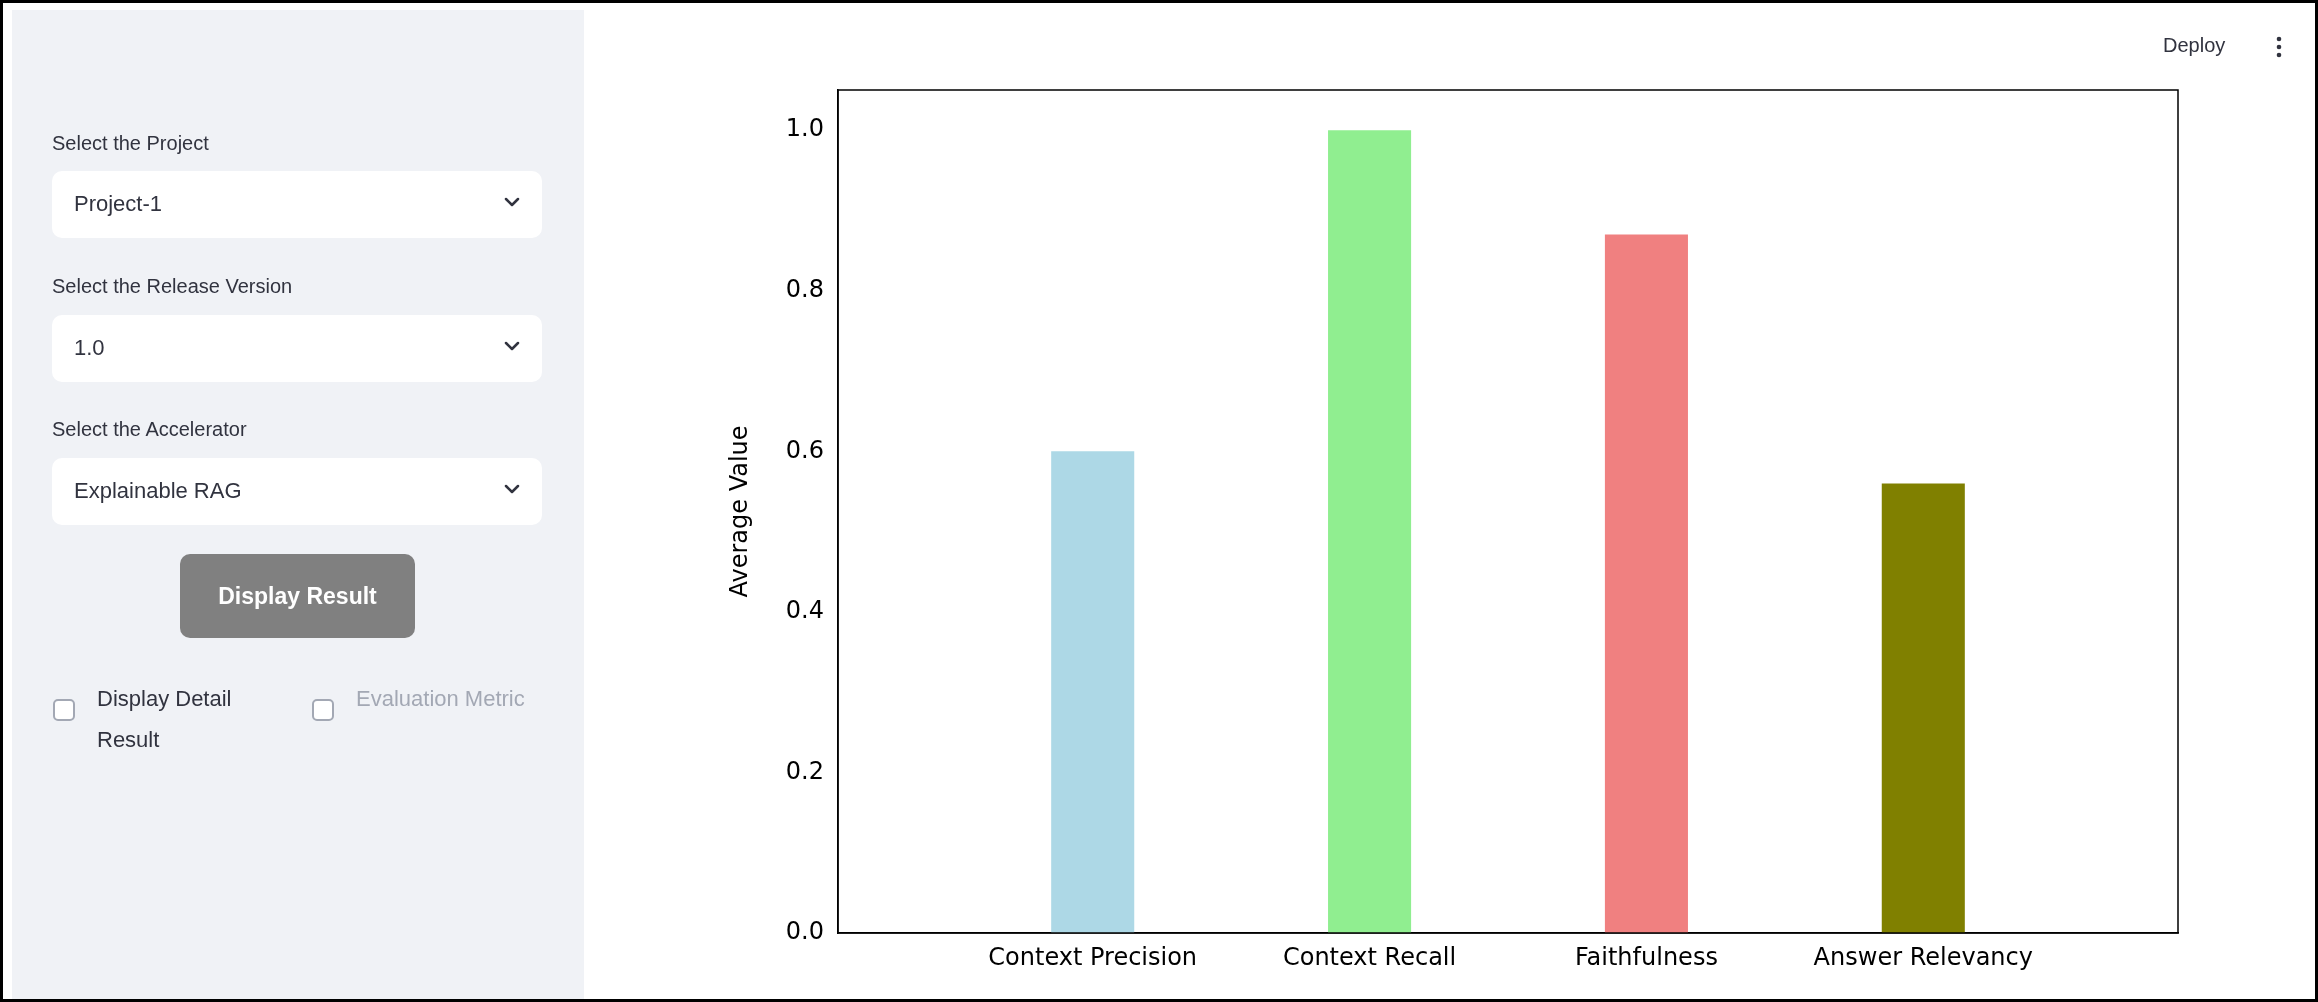 The height and width of the screenshot is (1002, 2318). I want to click on text: Deploy, so click(2194, 45).